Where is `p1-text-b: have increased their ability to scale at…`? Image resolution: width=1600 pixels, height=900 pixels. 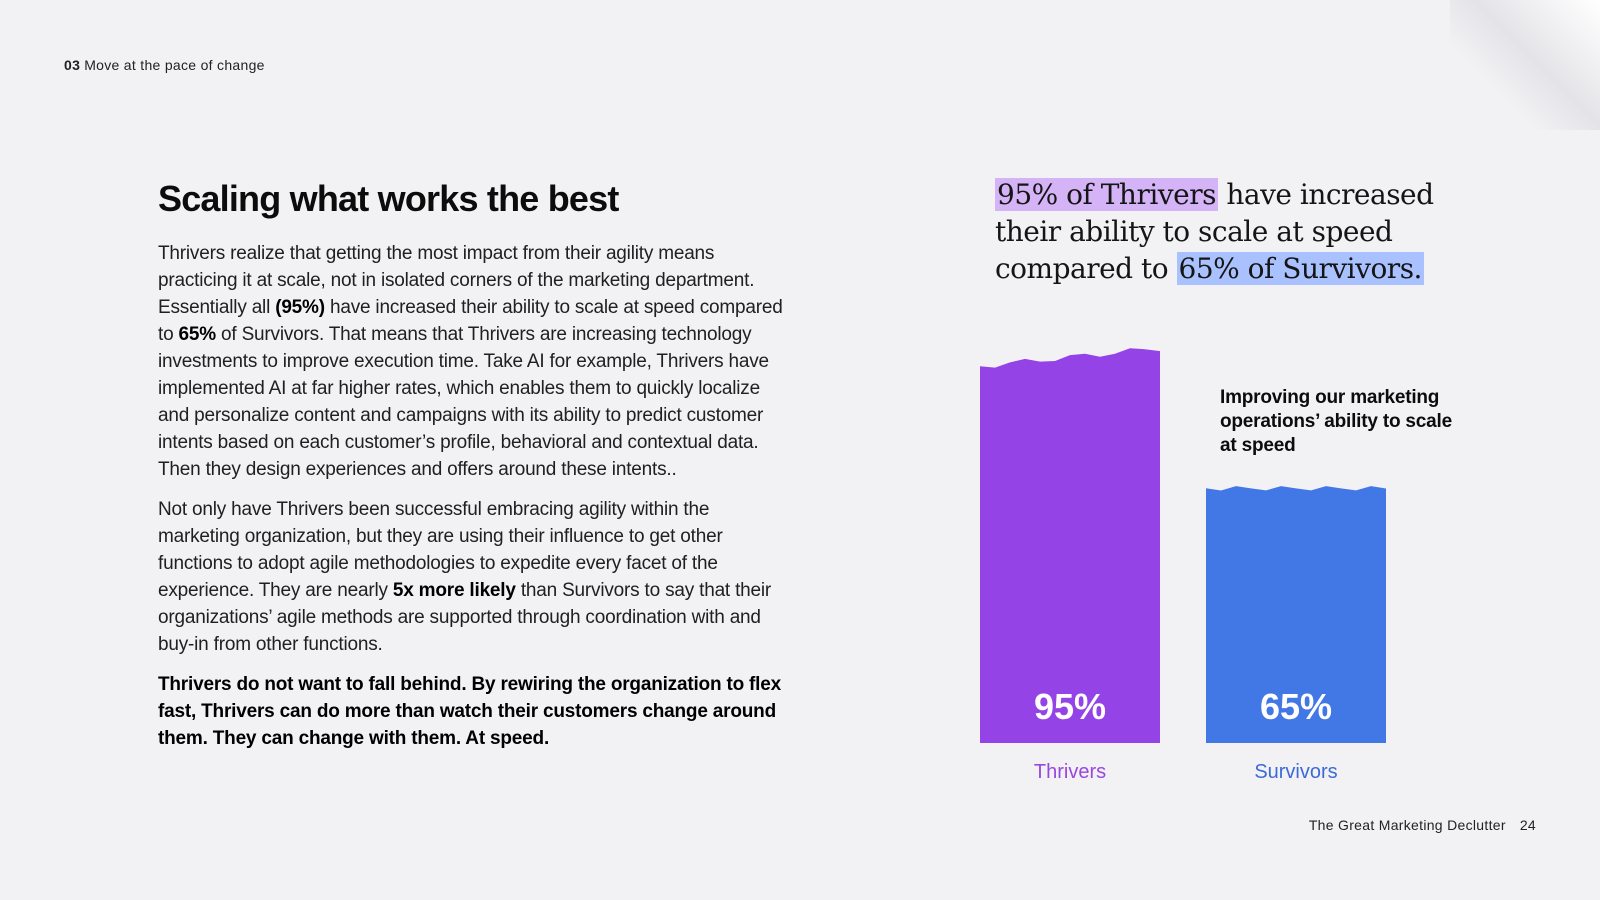
p1-text-b: have increased their ability to scale at… is located at coordinates (470, 321).